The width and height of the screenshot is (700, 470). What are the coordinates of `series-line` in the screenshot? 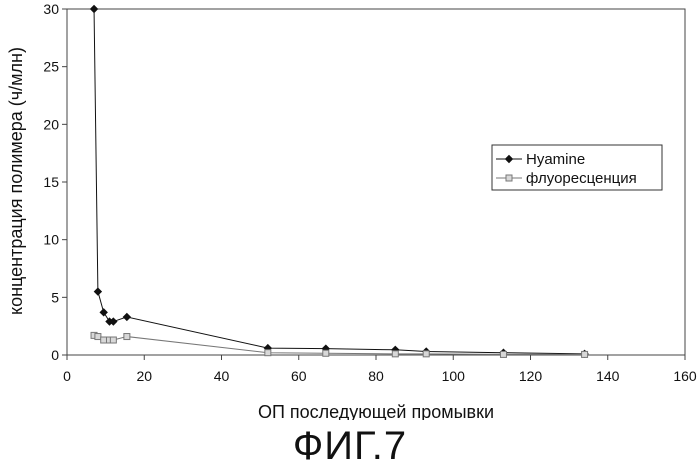 It's located at (339, 344).